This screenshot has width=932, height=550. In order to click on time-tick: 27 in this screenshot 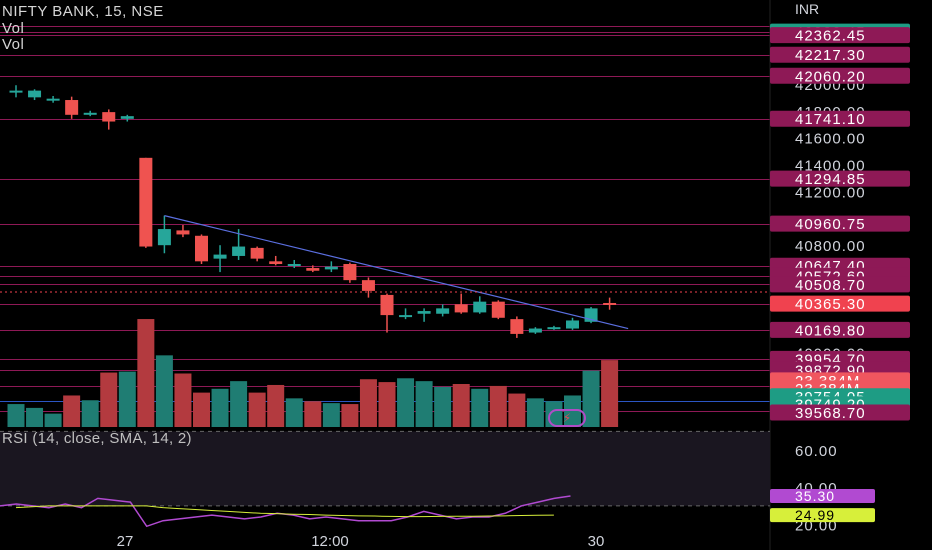, I will do `click(125, 541)`.